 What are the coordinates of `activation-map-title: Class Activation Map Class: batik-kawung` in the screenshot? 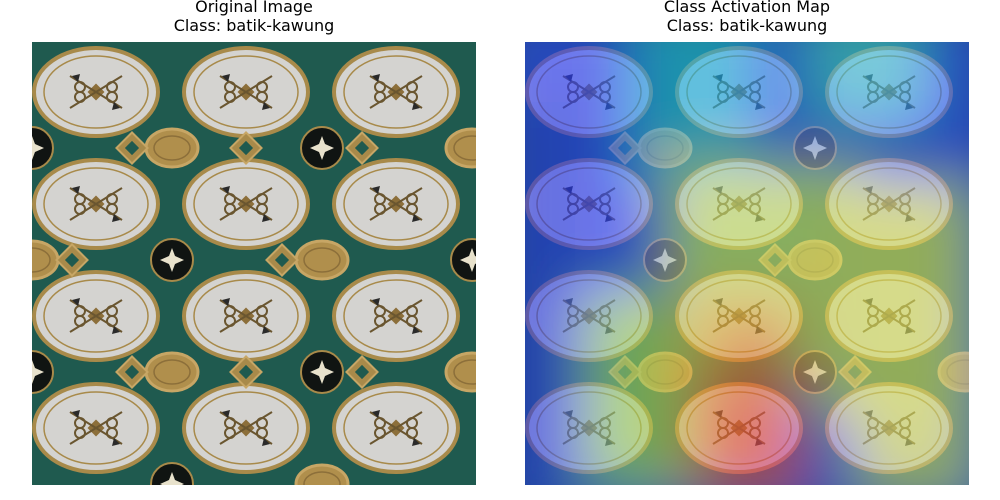 It's located at (747, 17).